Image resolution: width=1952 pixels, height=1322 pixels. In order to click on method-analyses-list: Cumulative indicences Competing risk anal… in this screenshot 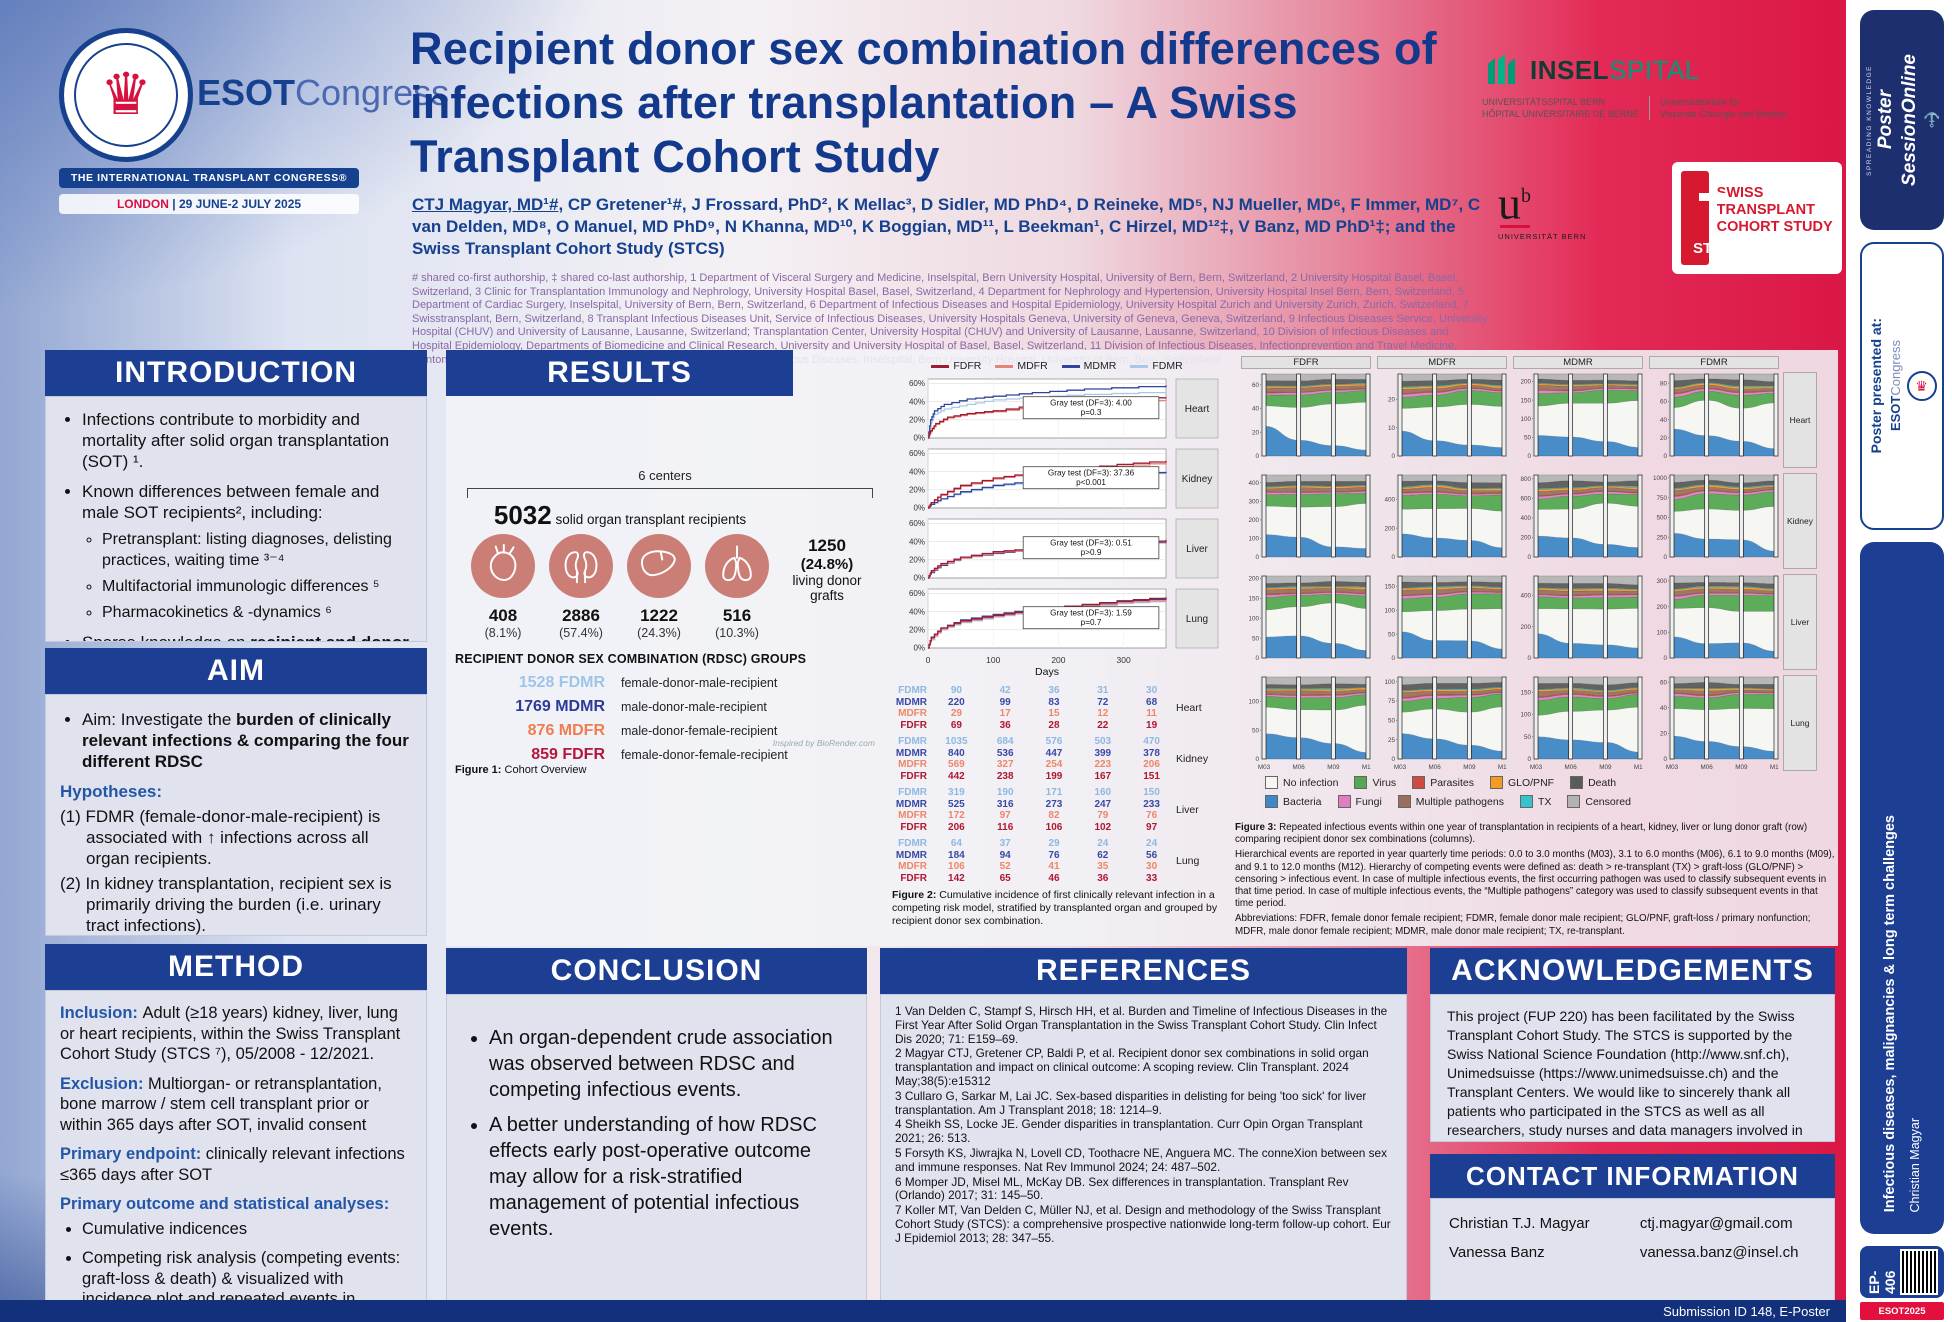, I will do `click(236, 1260)`.